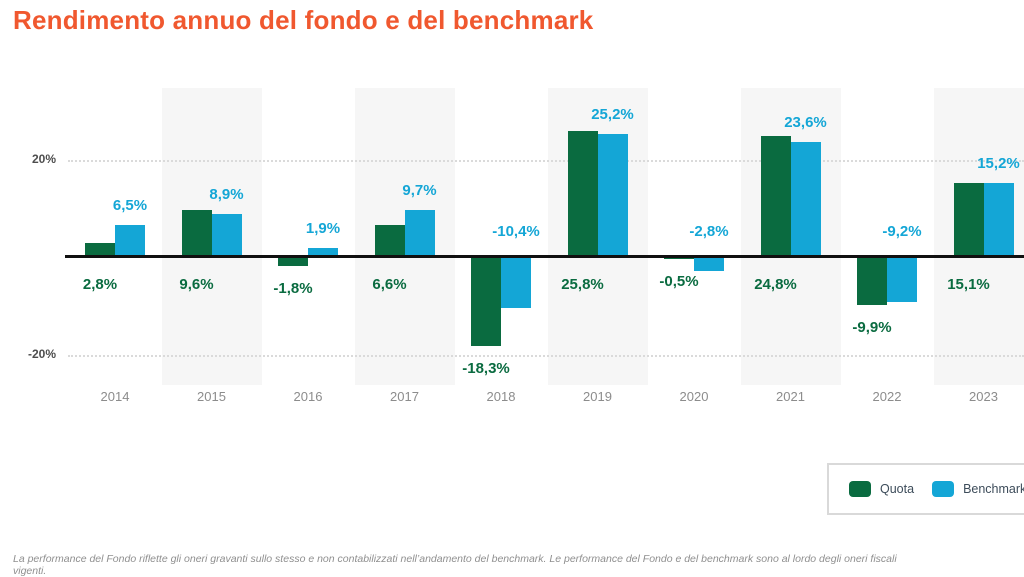 Image resolution: width=1024 pixels, height=577 pixels. I want to click on value-label-benchmark-2019: 25,2%, so click(613, 115).